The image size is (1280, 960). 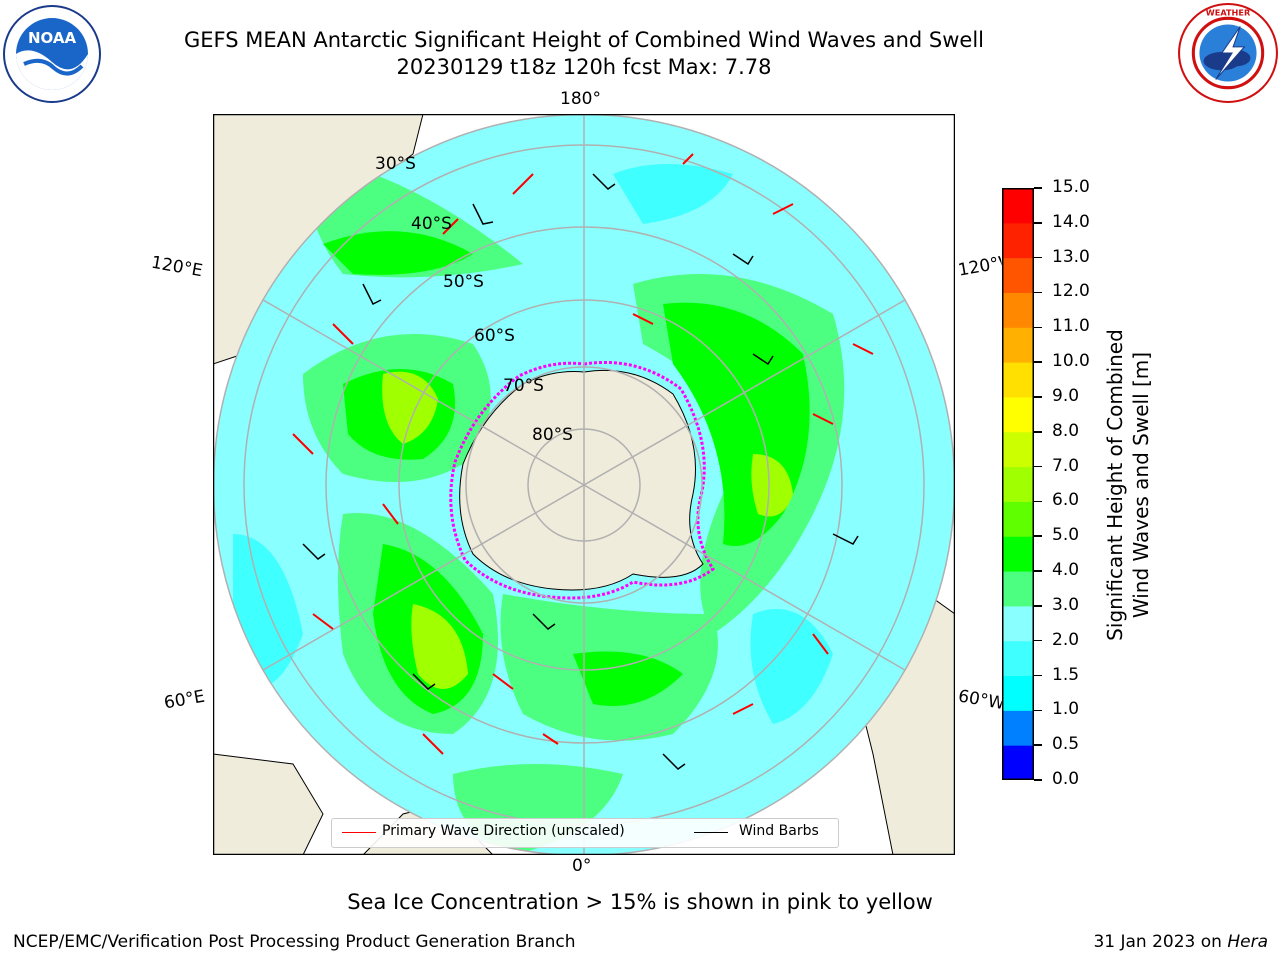 What do you see at coordinates (1071, 221) in the screenshot?
I see `colorbar-tick-label: 14.0` at bounding box center [1071, 221].